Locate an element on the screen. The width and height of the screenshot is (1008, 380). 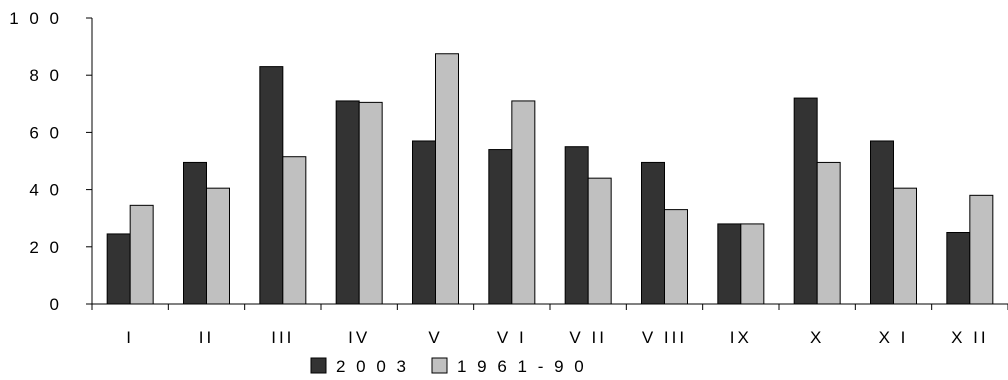
y-tick-label: 2 0 is located at coordinates (45, 247).